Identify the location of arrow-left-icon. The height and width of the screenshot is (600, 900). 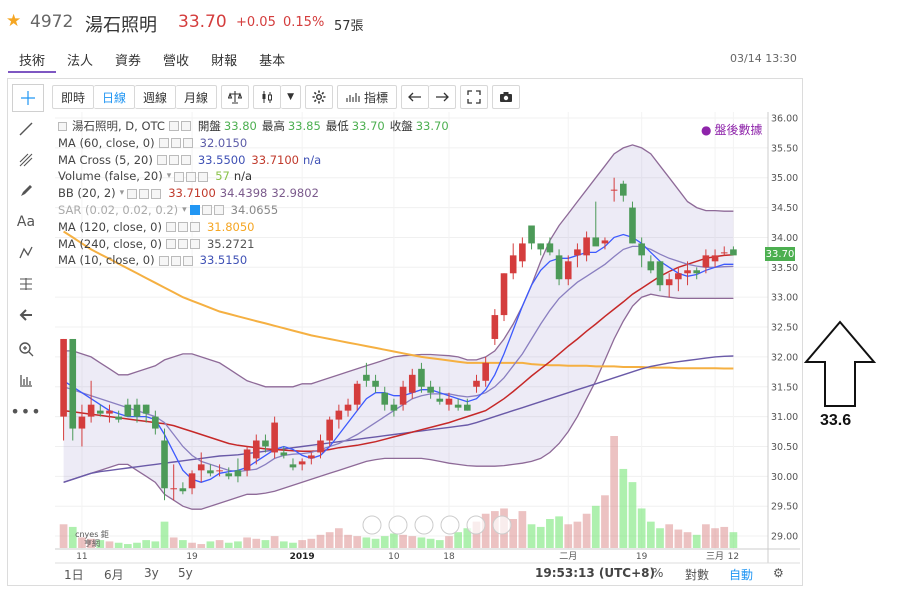
(26, 315).